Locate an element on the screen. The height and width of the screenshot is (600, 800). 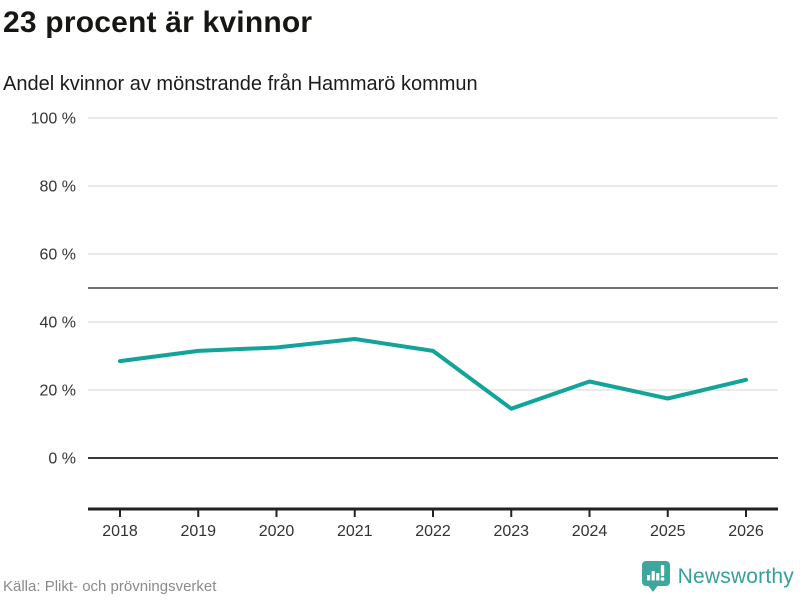
svg-text: 2026 is located at coordinates (746, 531).